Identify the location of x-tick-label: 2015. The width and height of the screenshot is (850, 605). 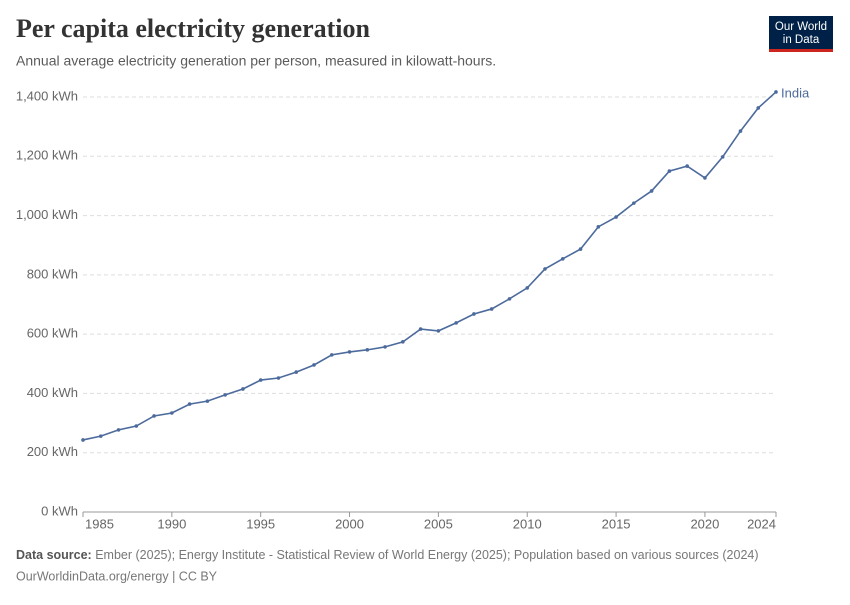
(616, 523).